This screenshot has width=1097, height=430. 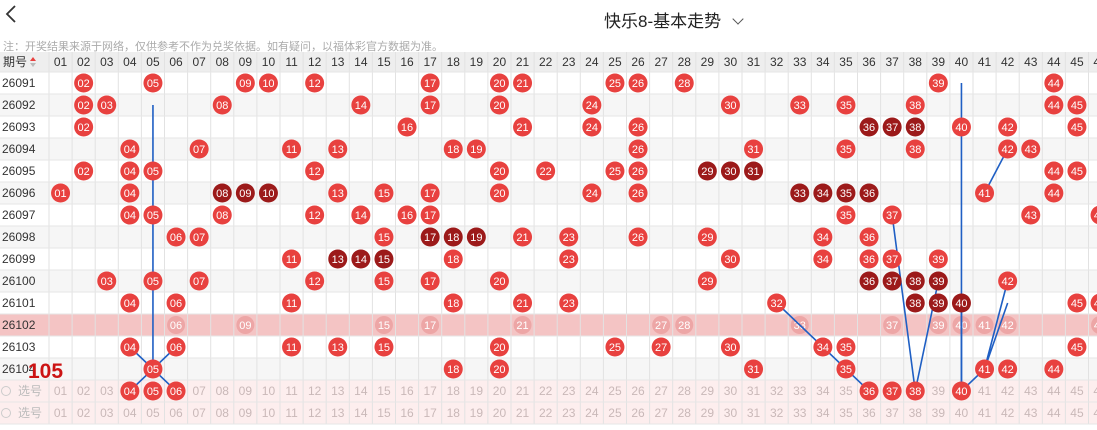 I want to click on title-dropdown: 快乐8-基本走势, so click(x=674, y=19).